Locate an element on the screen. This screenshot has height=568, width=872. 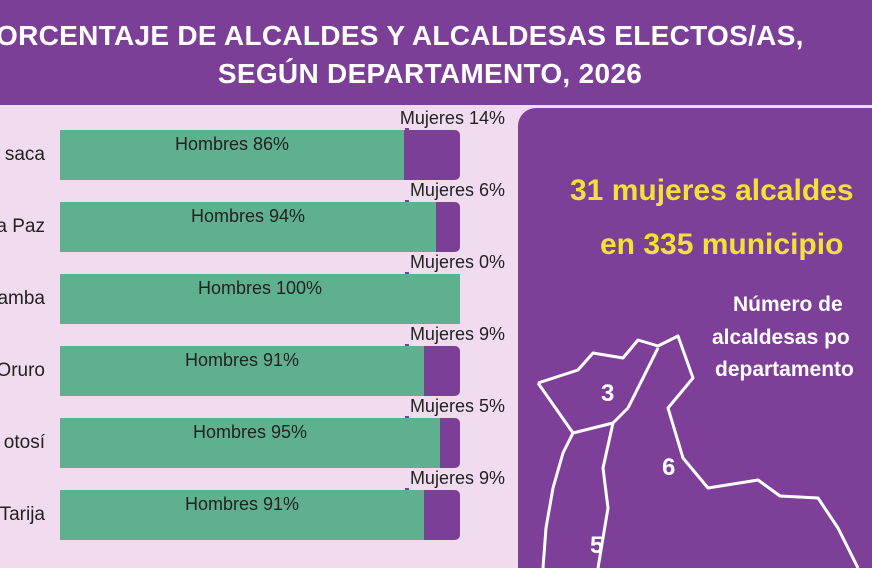
headline: en 335 municipio is located at coordinates (722, 244).